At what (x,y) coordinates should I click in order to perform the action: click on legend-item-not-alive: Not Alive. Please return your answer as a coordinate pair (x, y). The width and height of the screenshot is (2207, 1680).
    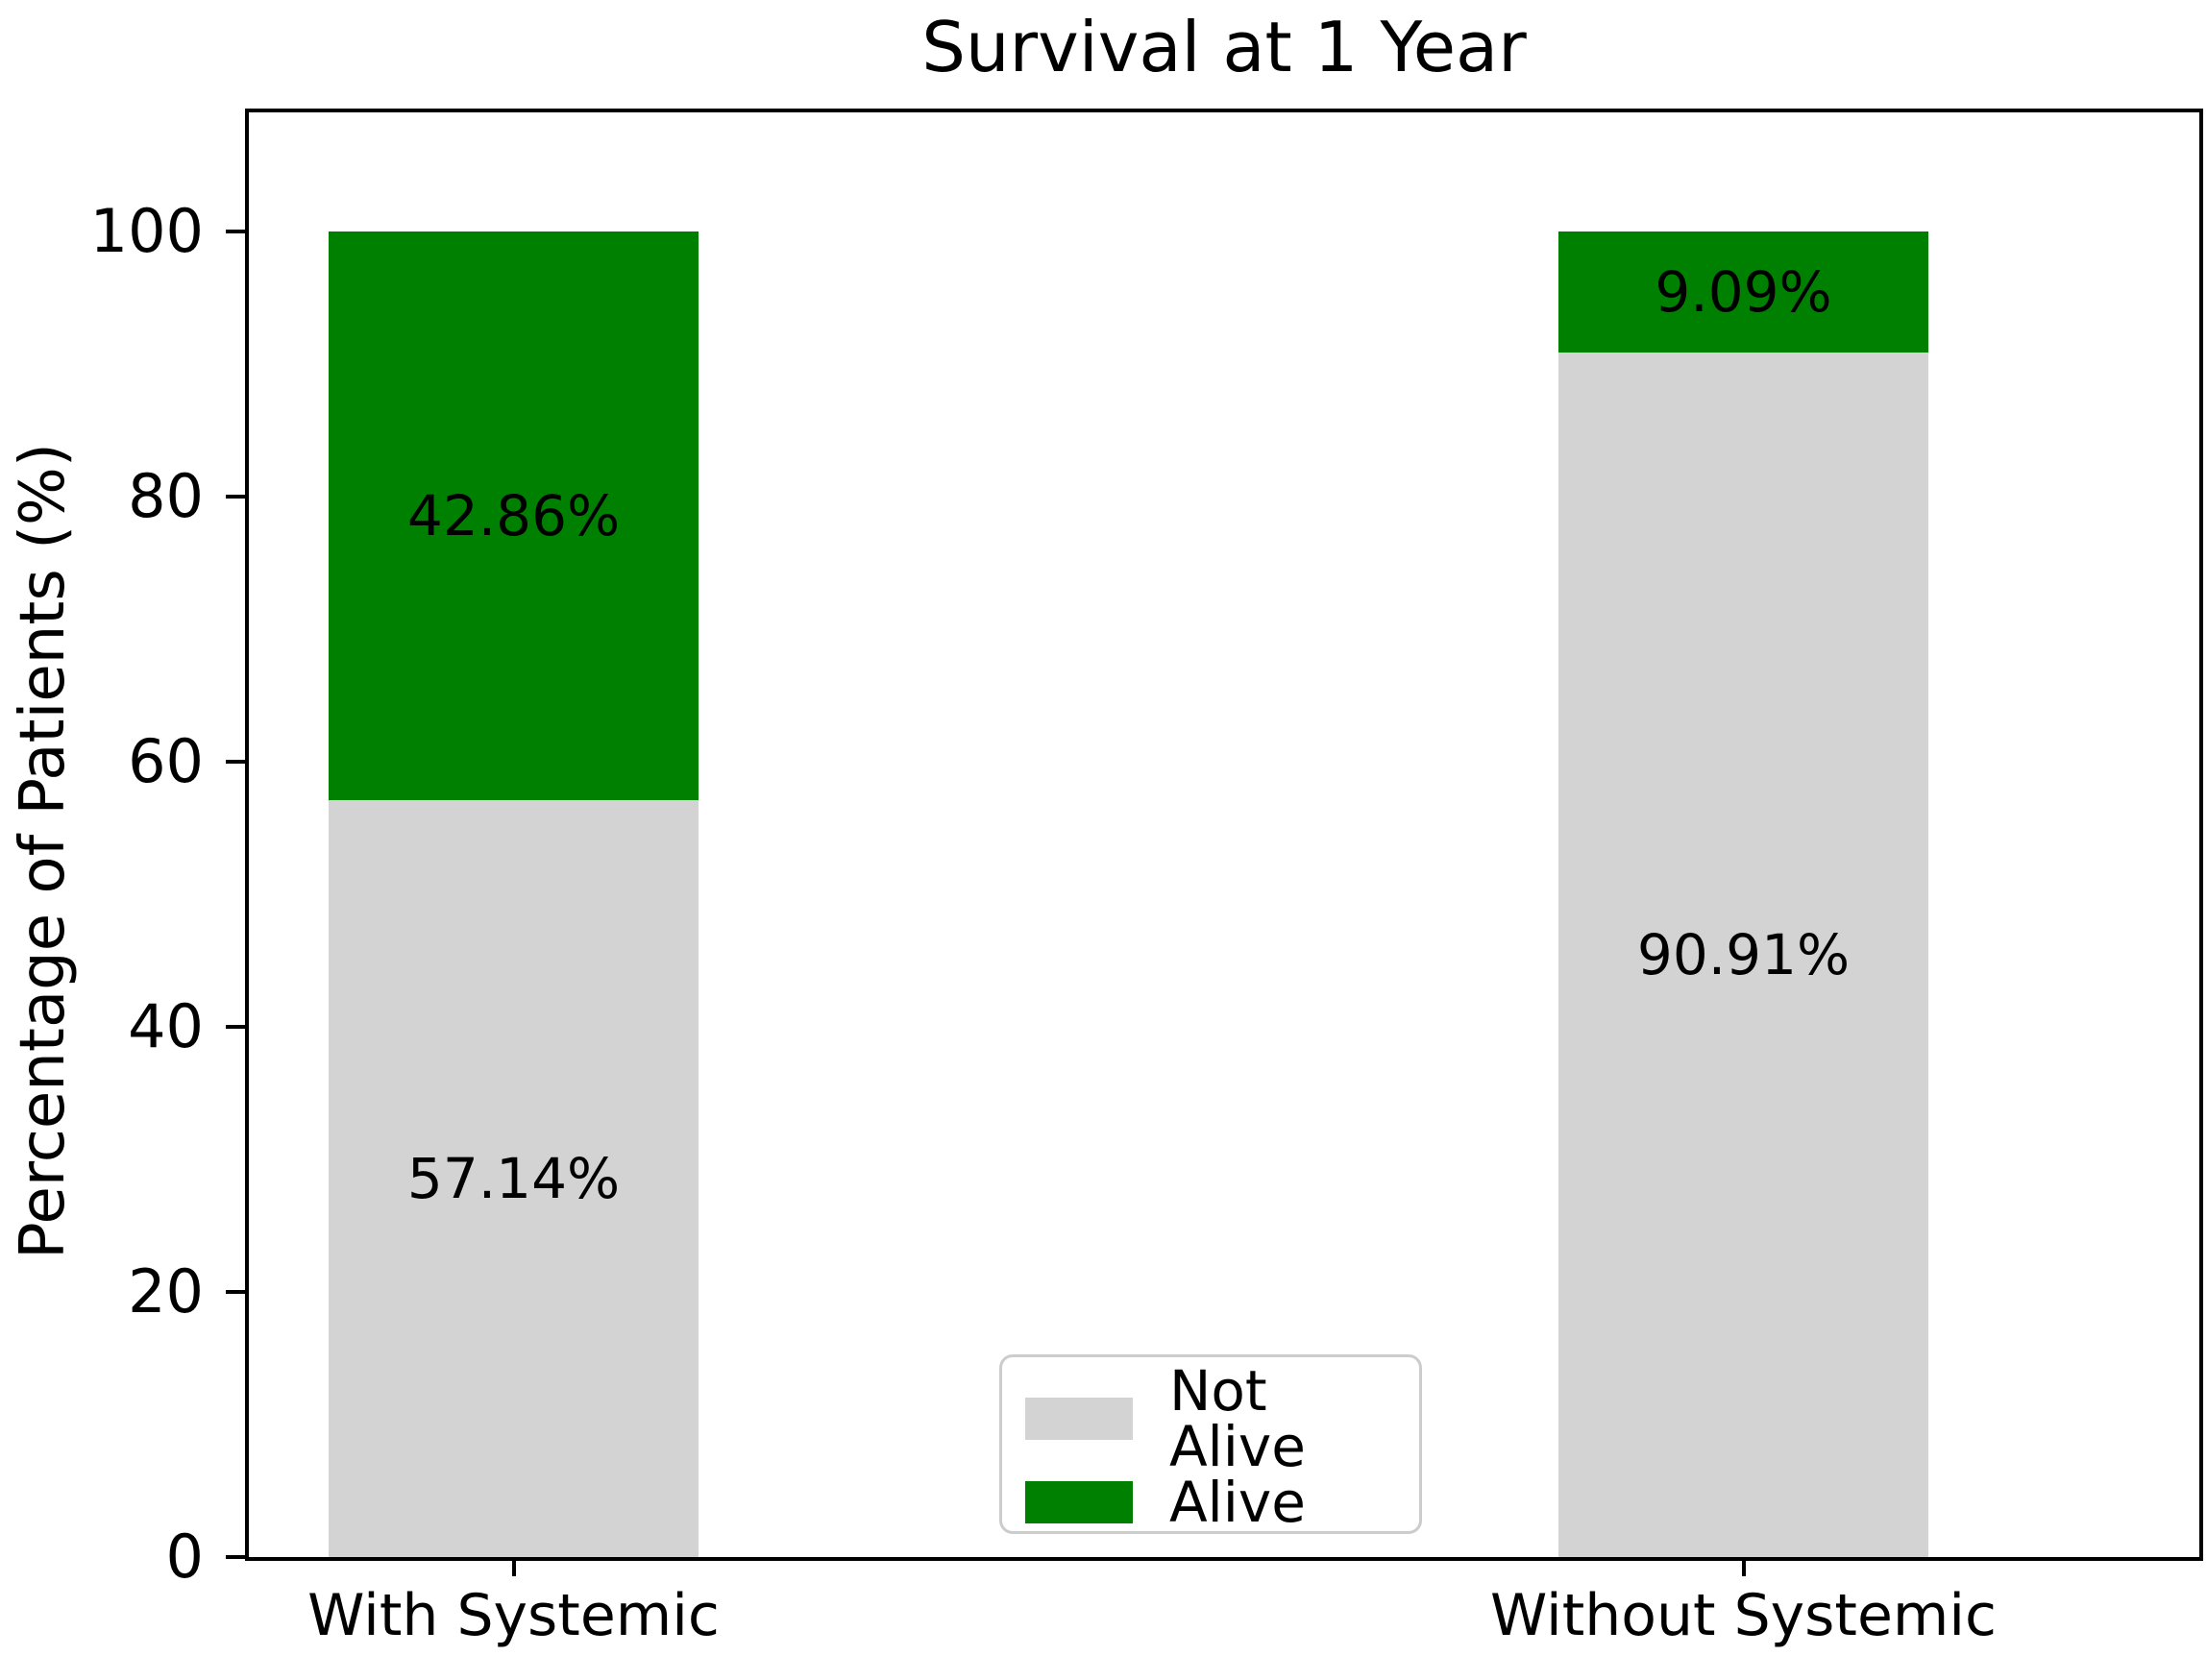
    Looking at the image, I should click on (1210, 1418).